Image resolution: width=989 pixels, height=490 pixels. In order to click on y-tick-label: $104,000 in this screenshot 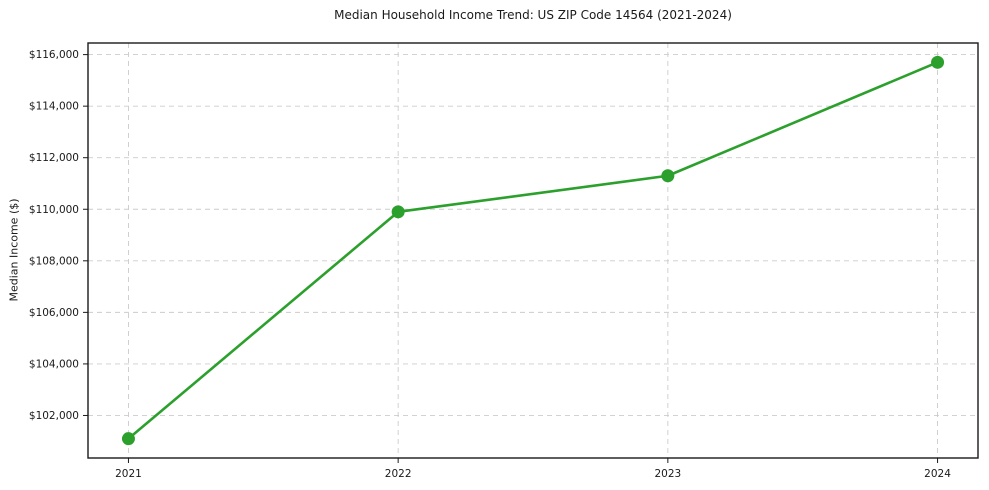, I will do `click(54, 364)`.